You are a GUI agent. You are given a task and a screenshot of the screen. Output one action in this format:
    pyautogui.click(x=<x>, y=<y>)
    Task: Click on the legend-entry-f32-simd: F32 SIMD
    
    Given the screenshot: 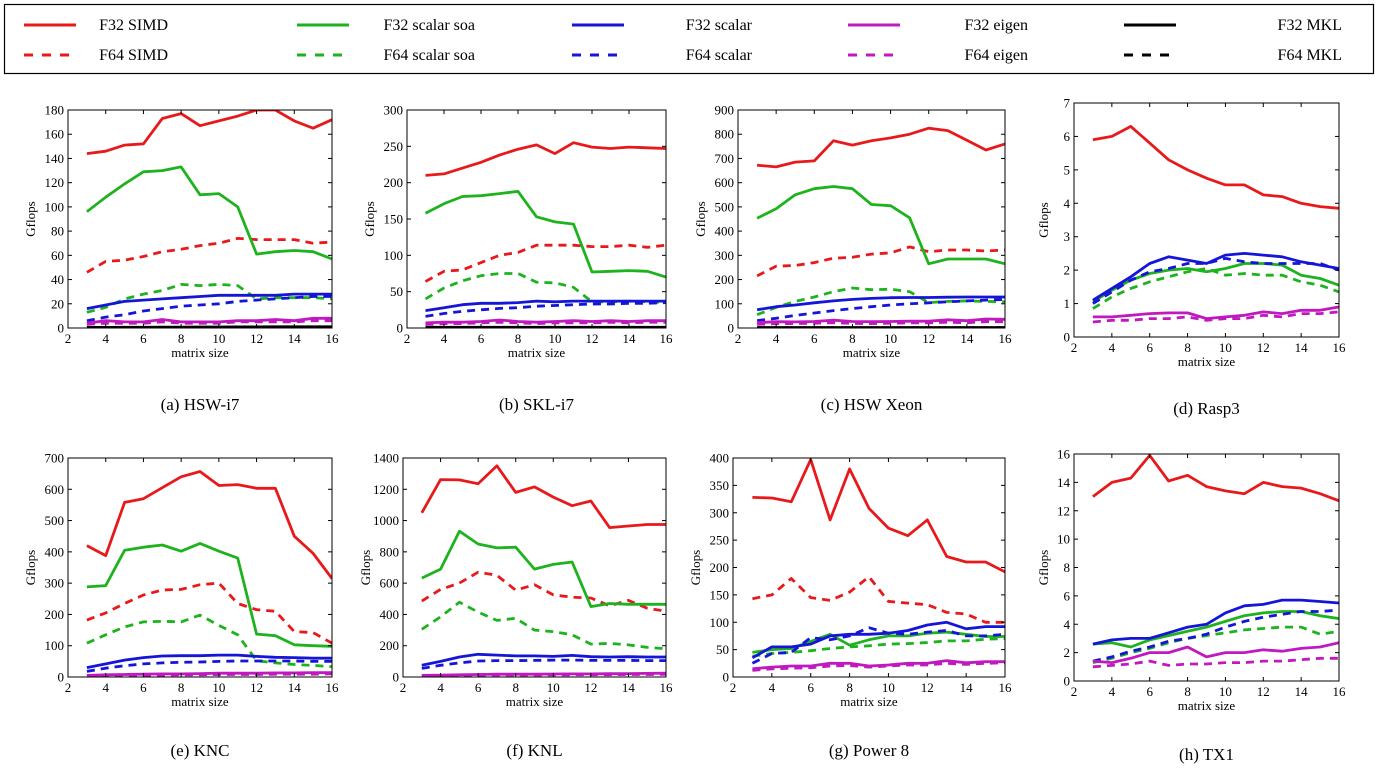 What is the action you would take?
    pyautogui.click(x=96, y=25)
    